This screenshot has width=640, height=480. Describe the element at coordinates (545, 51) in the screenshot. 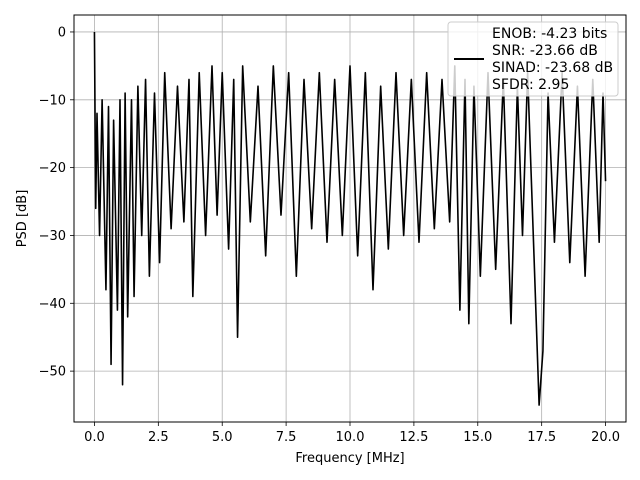

I see `legend-entry-snr: SNR: -23.66 dB` at that location.